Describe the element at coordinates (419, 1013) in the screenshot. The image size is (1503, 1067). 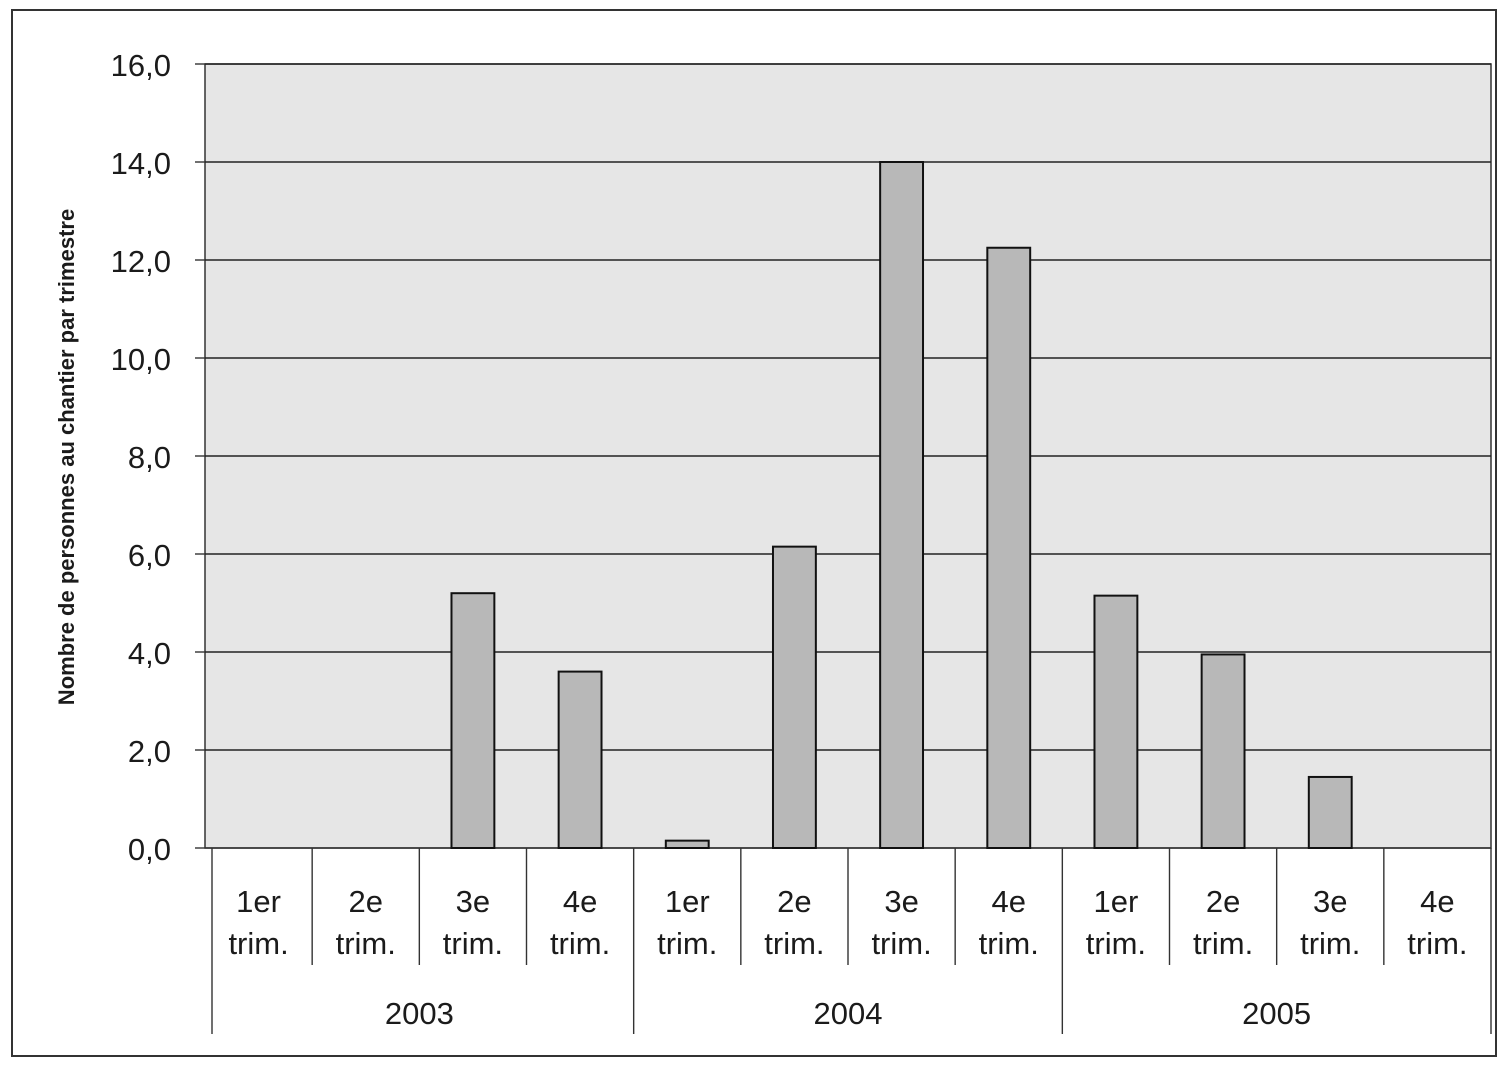
I see `group-label: 2003` at that location.